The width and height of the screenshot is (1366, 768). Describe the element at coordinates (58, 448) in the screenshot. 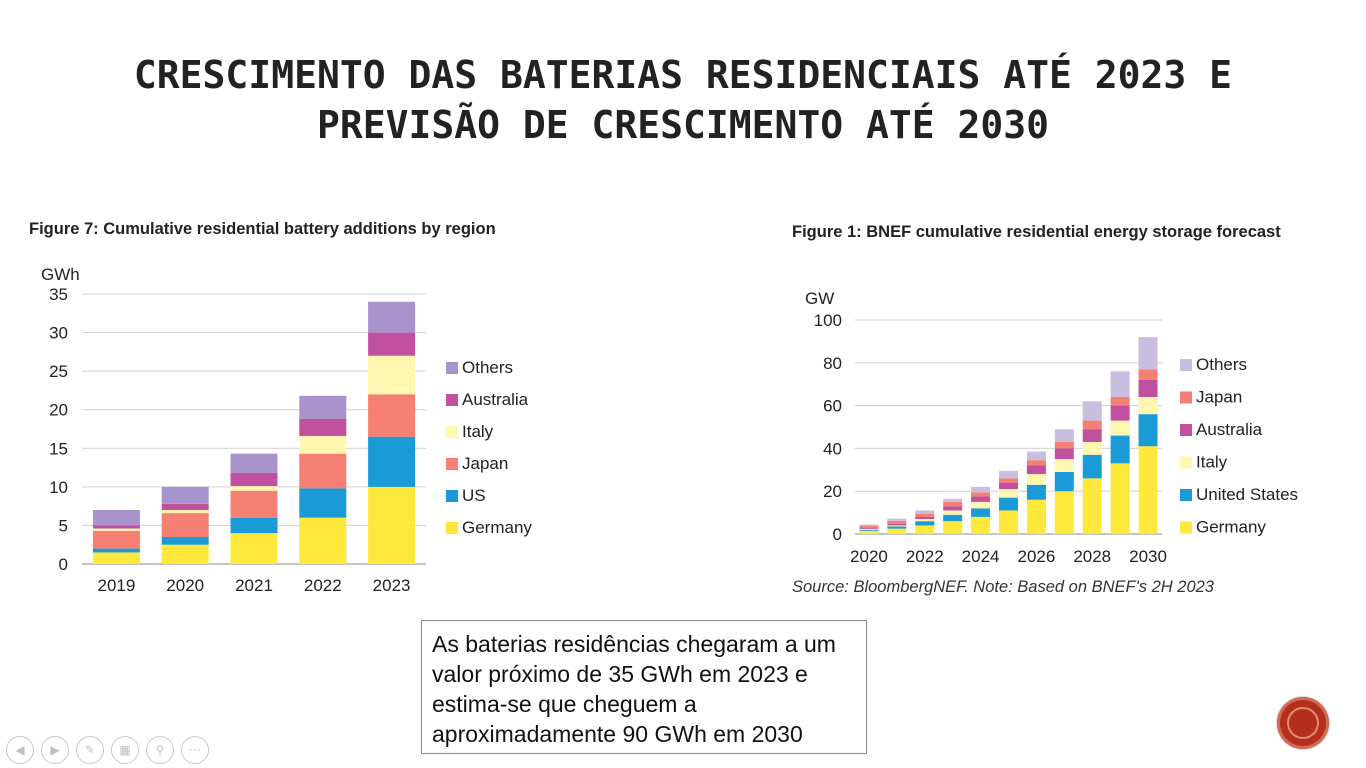

I see `y-tick-label: 15` at that location.